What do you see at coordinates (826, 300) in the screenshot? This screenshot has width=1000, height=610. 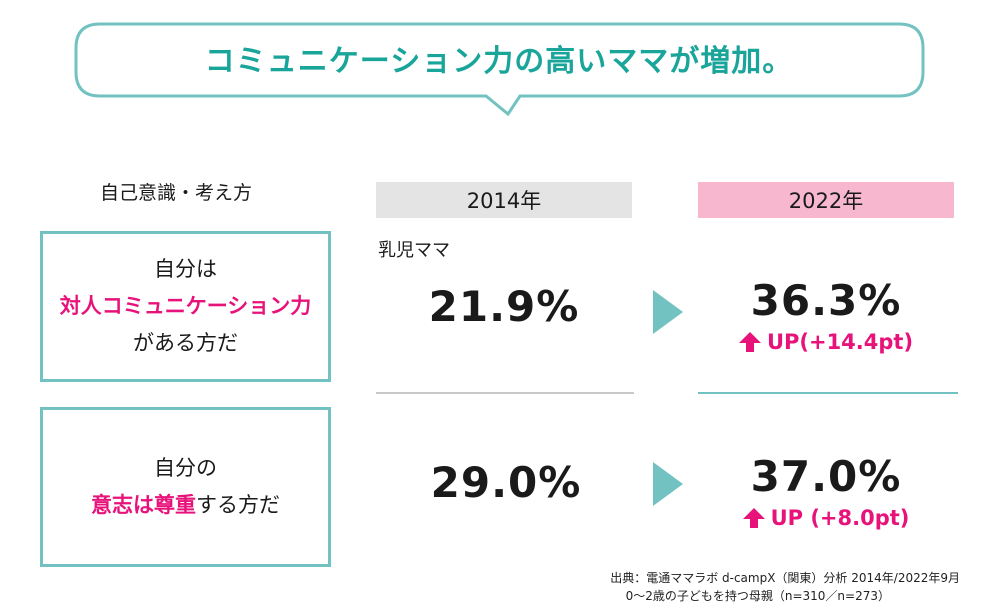 I see `value-2022-row1: 36.3%` at bounding box center [826, 300].